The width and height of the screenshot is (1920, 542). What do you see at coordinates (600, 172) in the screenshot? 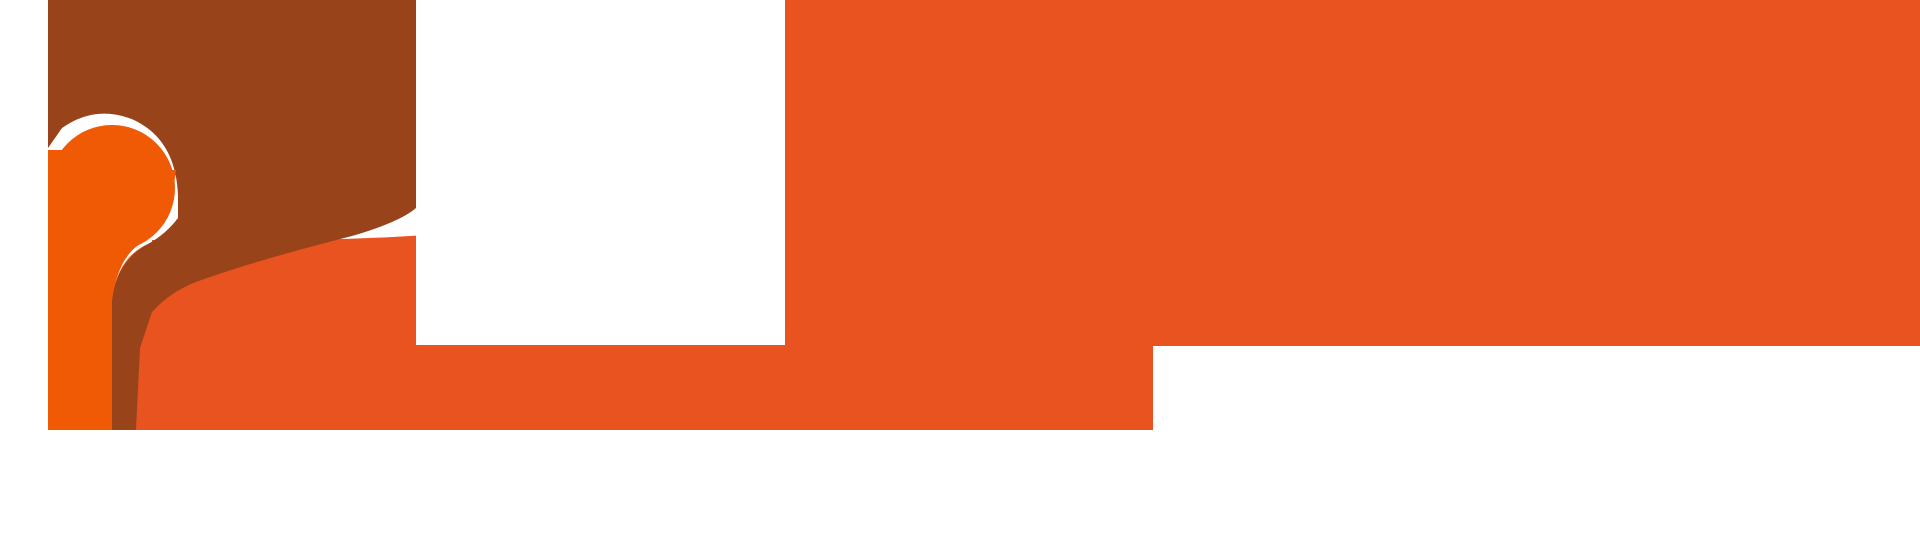
I see `white-notch-rectangle` at bounding box center [600, 172].